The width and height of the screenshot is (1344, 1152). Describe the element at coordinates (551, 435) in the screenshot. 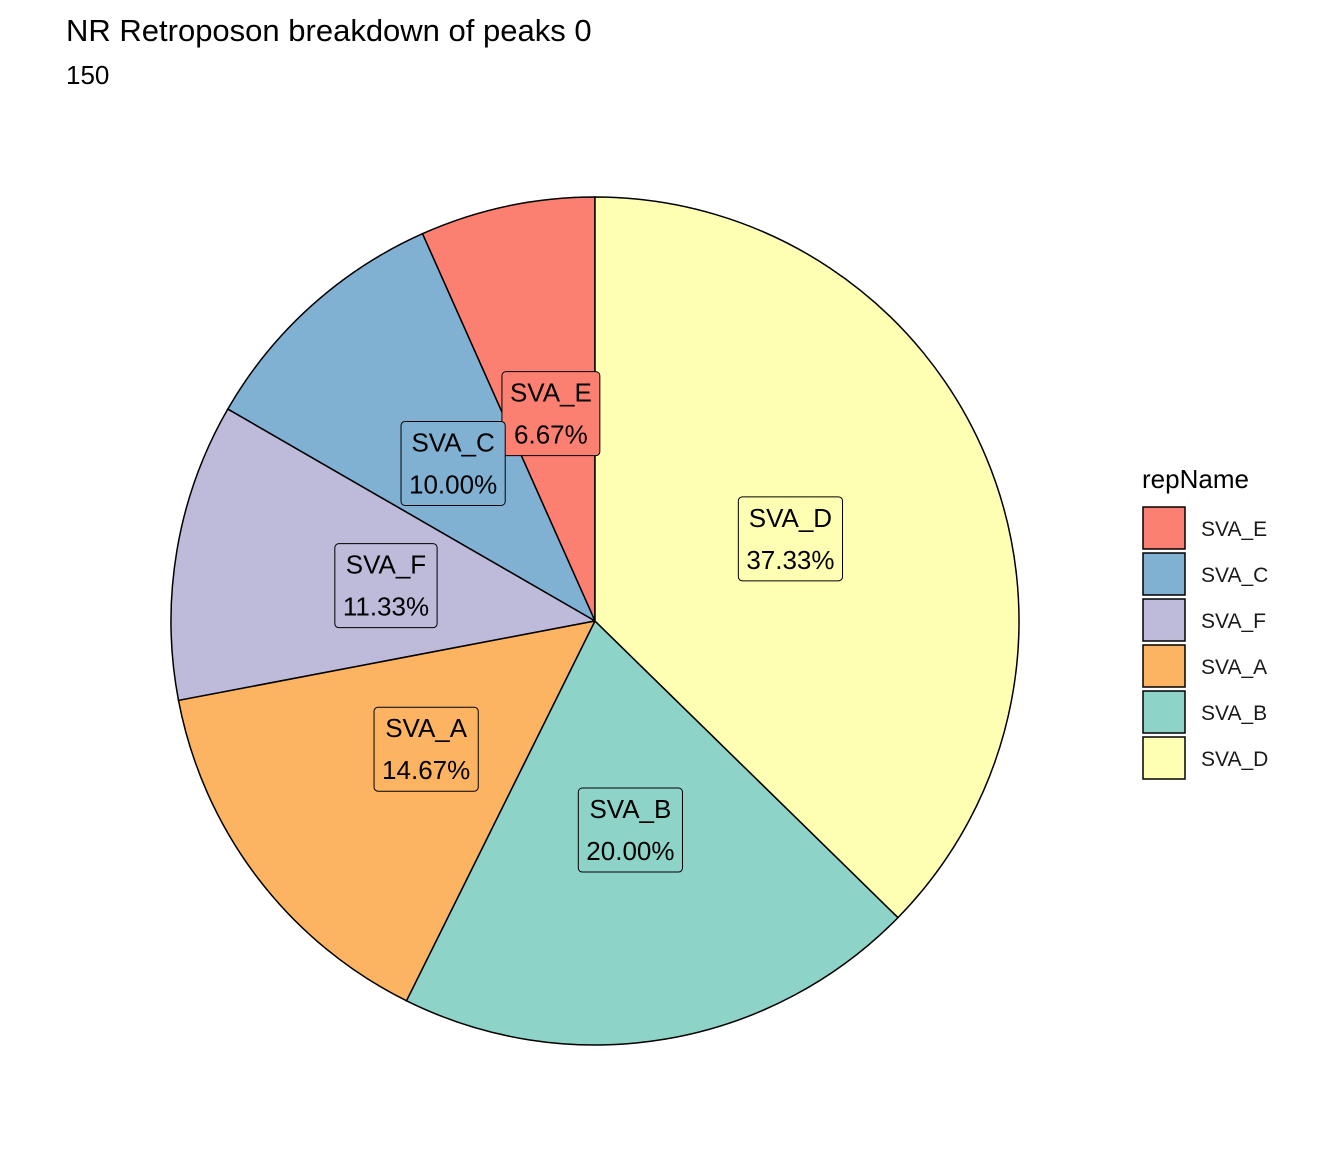

I see `slice-label-percent: 6.67%` at that location.